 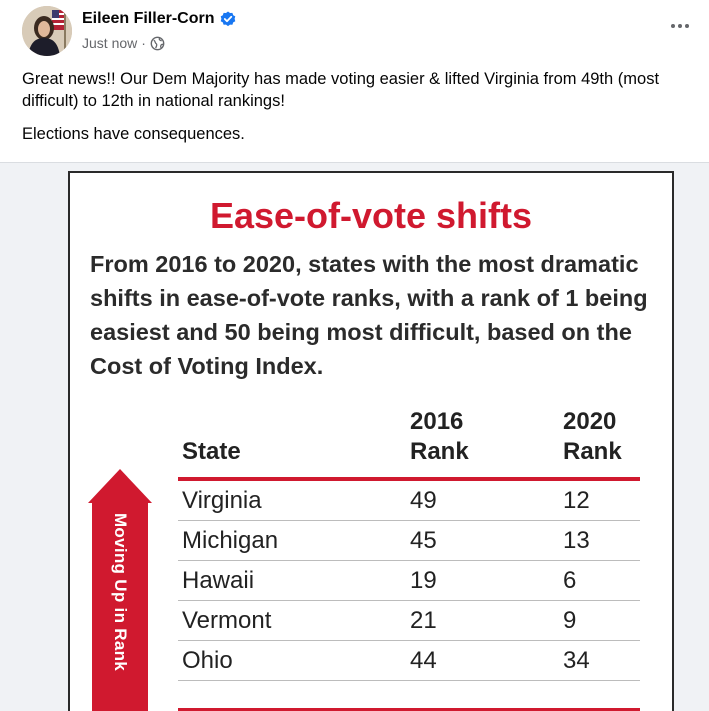 What do you see at coordinates (590, 421) in the screenshot?
I see `header-2020-year: 2020` at bounding box center [590, 421].